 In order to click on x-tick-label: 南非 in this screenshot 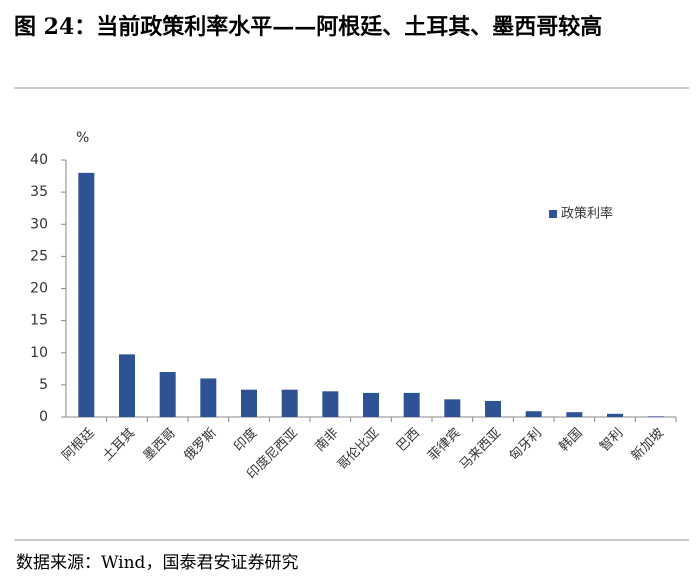, I will do `click(327, 440)`.